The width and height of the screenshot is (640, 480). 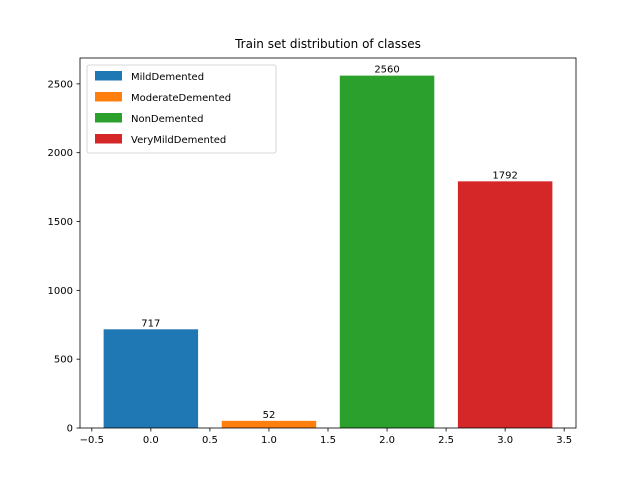 I want to click on legend-label-NonDemented: NonDemented, so click(x=167, y=119).